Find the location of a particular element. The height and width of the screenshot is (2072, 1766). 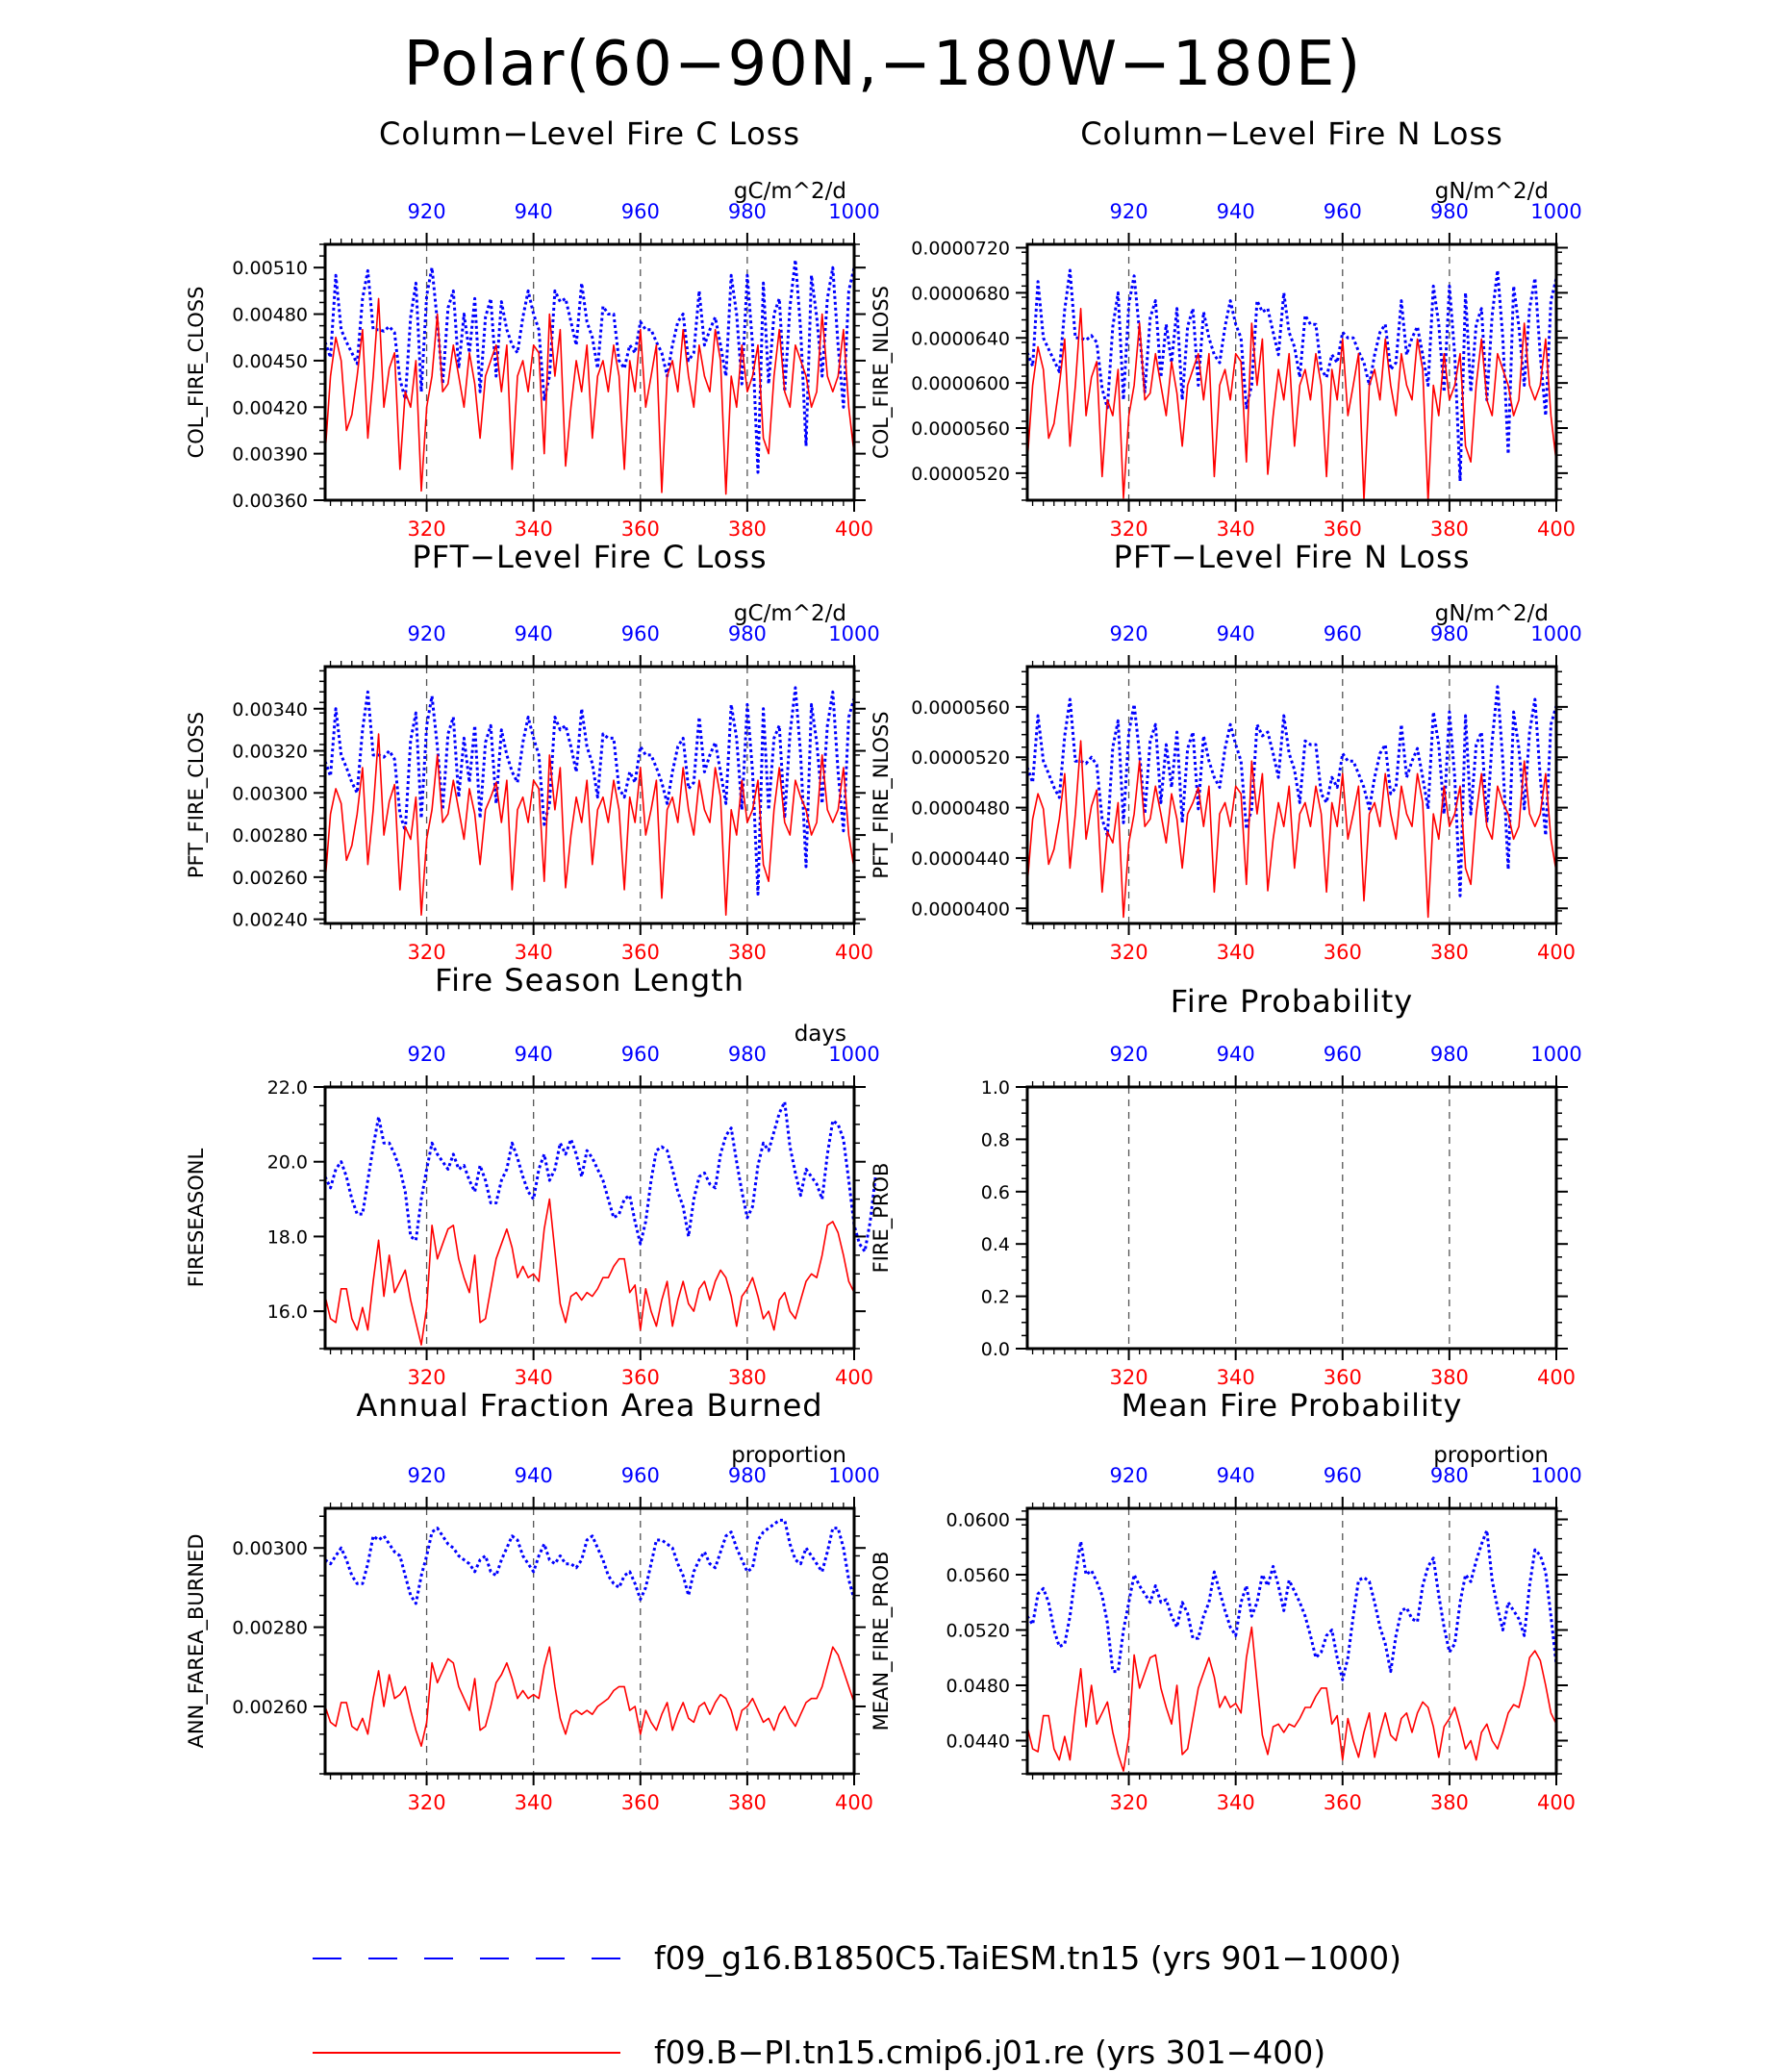

y-tick-label: 0.00480 is located at coordinates (270, 315).